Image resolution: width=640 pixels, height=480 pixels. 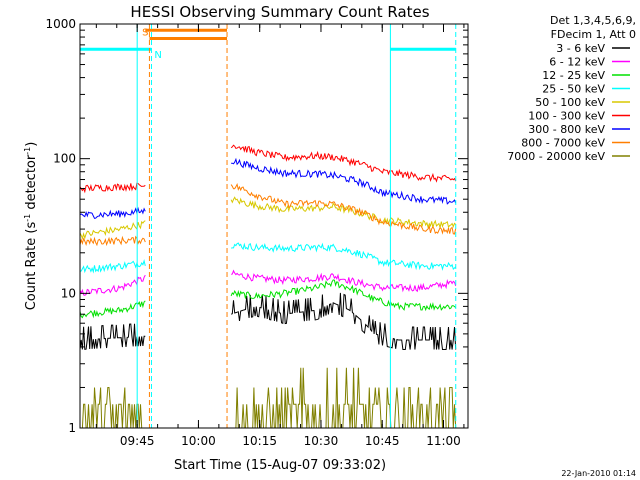 I want to click on x-tick-label: 10:00, so click(x=198, y=441).